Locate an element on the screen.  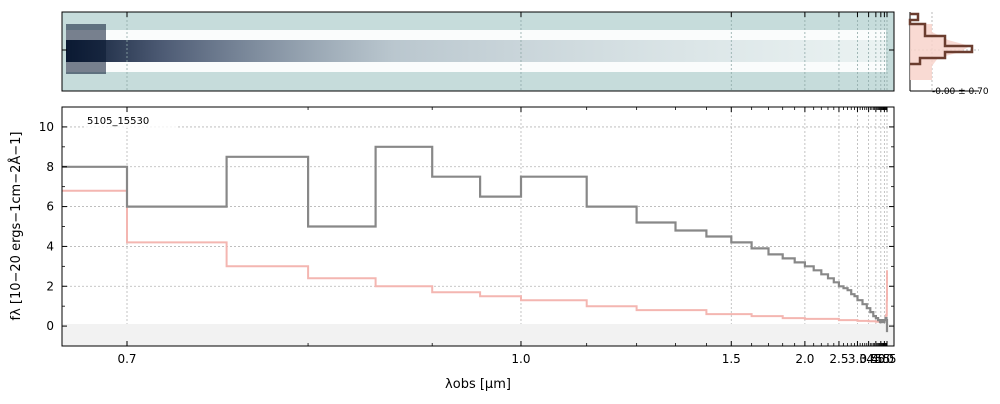
x-axis-label: λobs [μm] is located at coordinates (478, 384).